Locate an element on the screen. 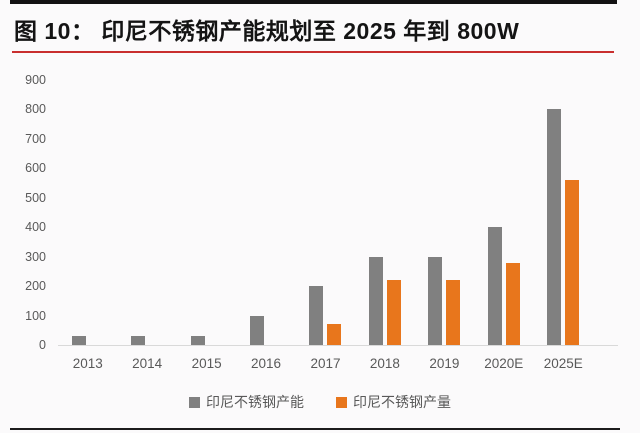 Image resolution: width=640 pixels, height=433 pixels. legend: 印尼不锈钢产能 印尼不锈钢产量 is located at coordinates (320, 402).